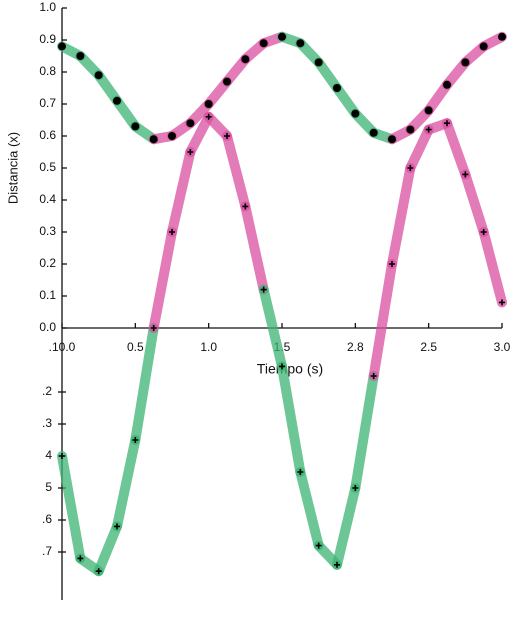 This screenshot has width=515, height=618. Describe the element at coordinates (47, 7) in the screenshot. I see `y-tick-label: 1.0` at that location.